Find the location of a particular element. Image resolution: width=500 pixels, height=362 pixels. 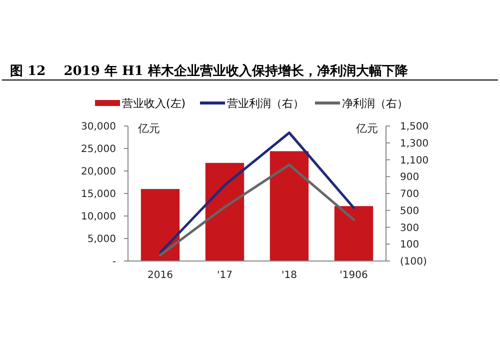

y-tick-label: - is located at coordinates (114, 262).